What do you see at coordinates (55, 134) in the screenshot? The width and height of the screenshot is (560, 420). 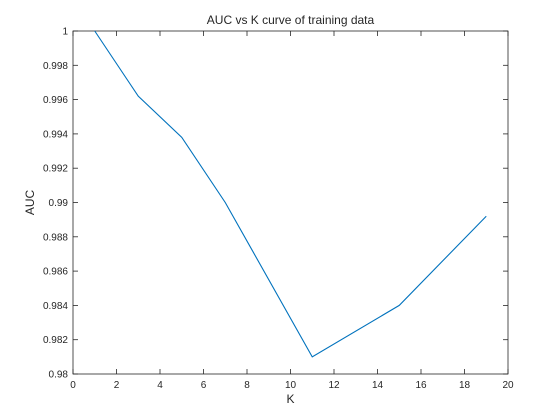 I see `y-tick-label: 0.994` at bounding box center [55, 134].